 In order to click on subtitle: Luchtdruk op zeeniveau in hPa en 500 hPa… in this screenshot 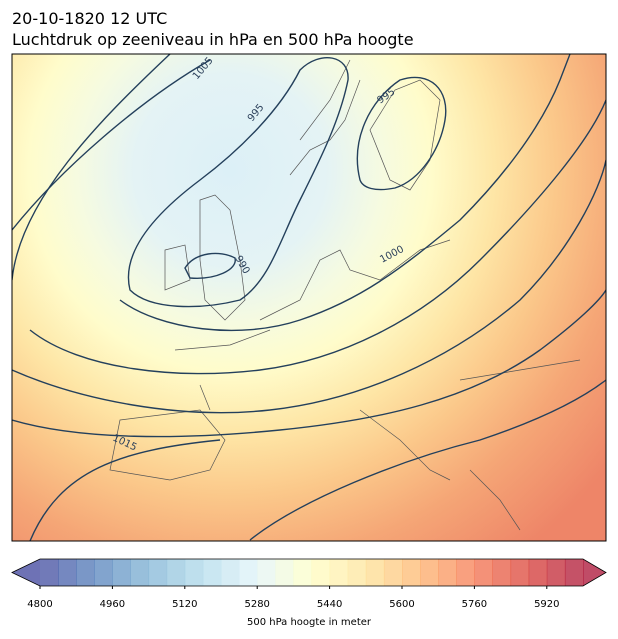, I will do `click(213, 39)`.